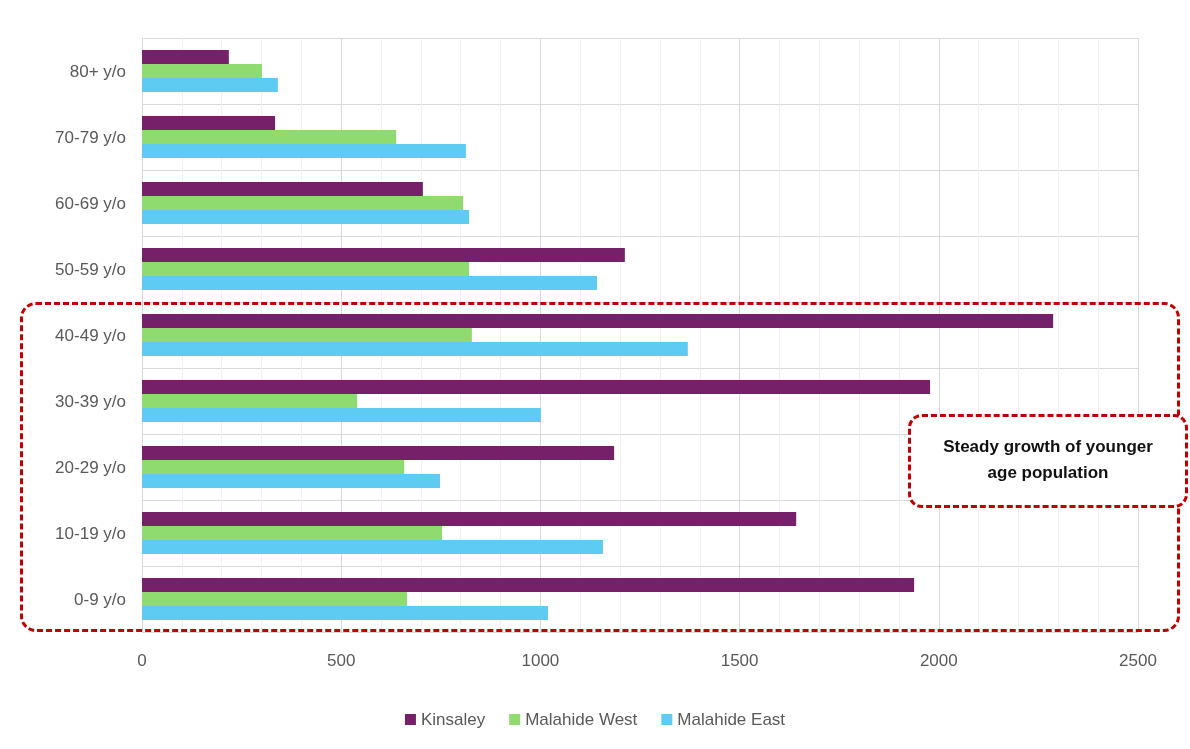  What do you see at coordinates (581, 719) in the screenshot?
I see `legend-label: Malahide West` at bounding box center [581, 719].